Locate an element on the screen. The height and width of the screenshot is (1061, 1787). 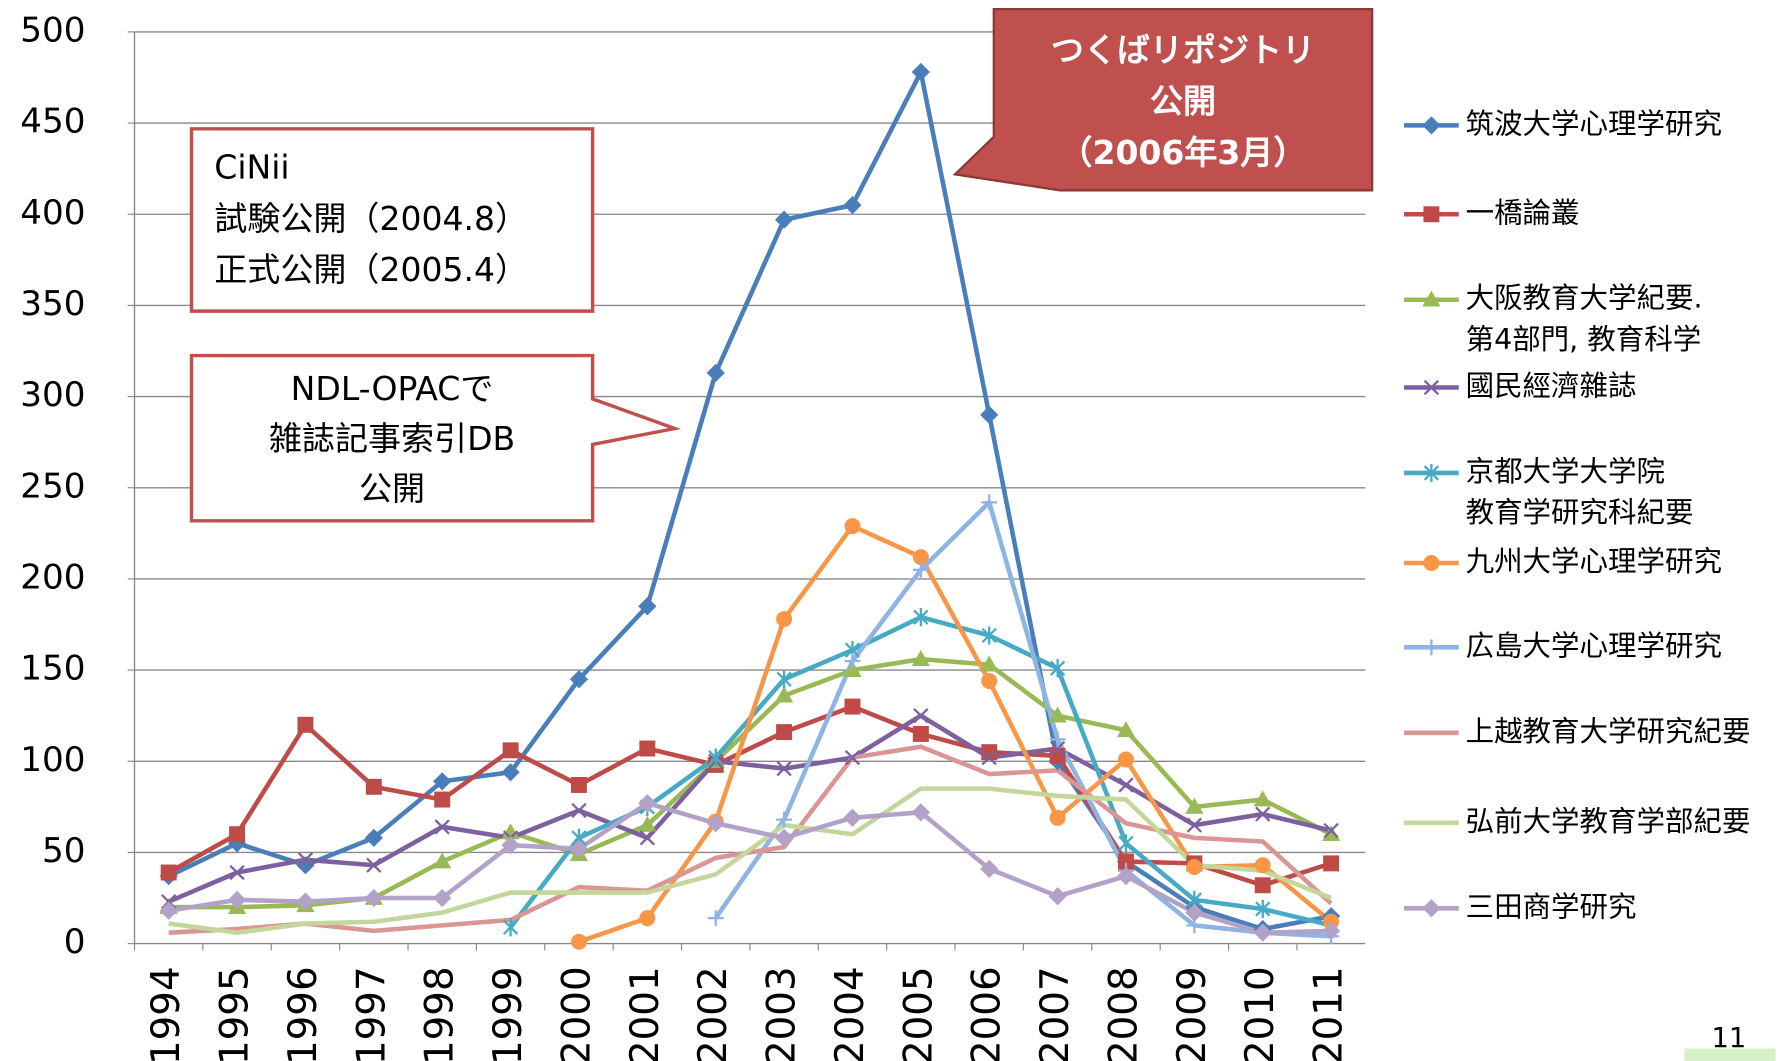
callout-box is located at coordinates (435, 438).